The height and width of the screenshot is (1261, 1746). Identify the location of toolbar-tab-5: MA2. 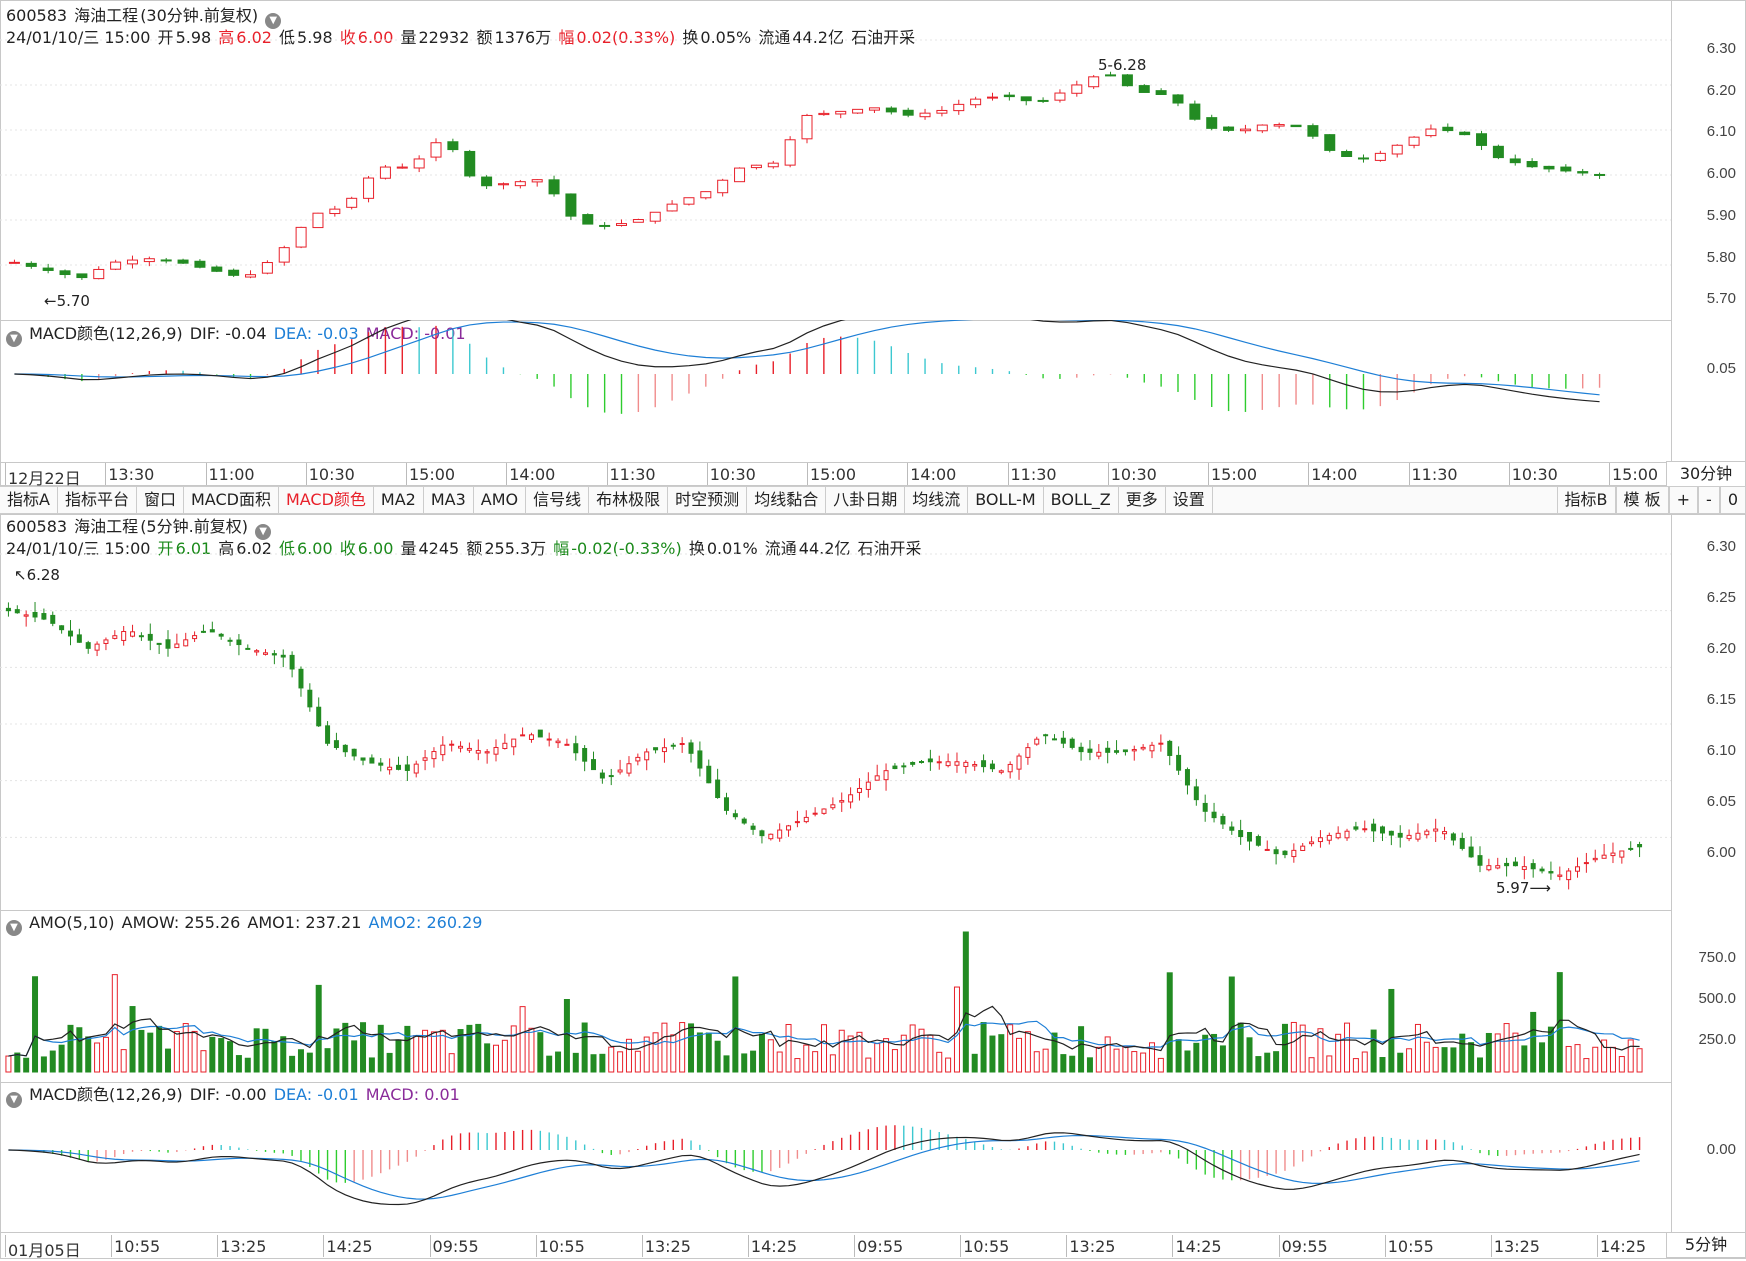
(399, 500).